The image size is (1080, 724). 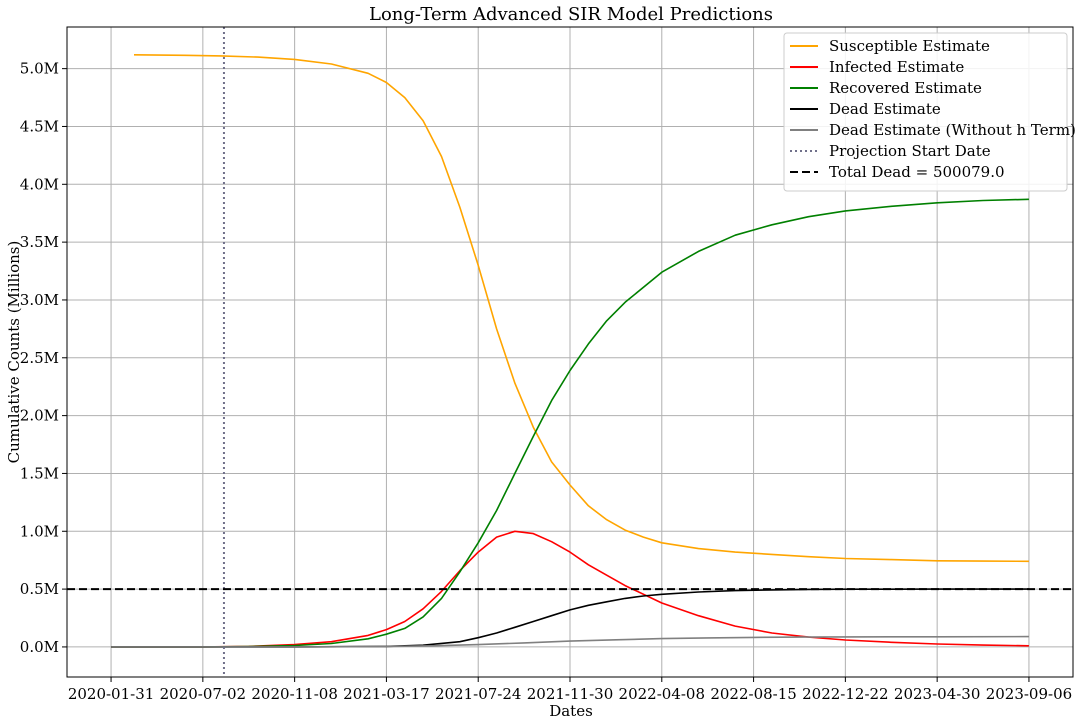 What do you see at coordinates (39, 531) in the screenshot?
I see `y-tick-label: 1.0M` at bounding box center [39, 531].